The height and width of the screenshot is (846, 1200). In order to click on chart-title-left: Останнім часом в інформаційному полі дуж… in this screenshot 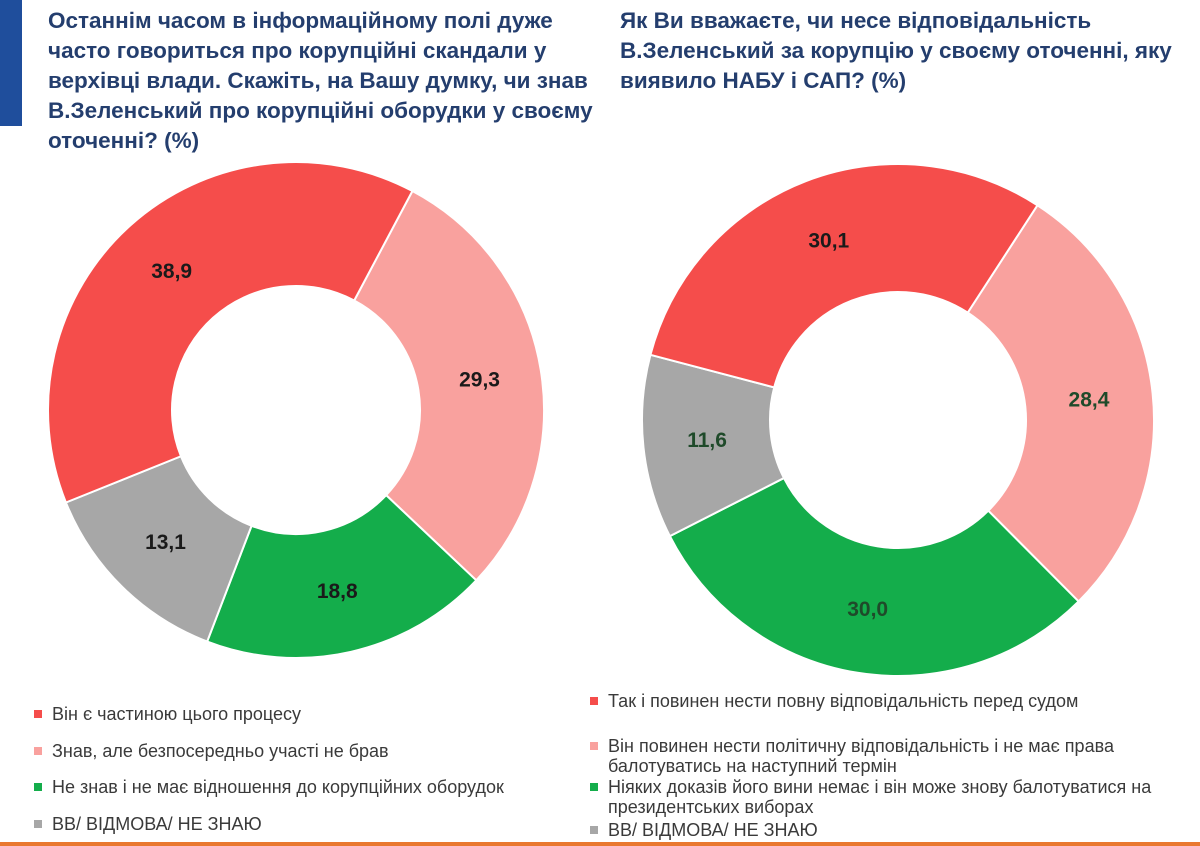, I will do `click(320, 80)`.